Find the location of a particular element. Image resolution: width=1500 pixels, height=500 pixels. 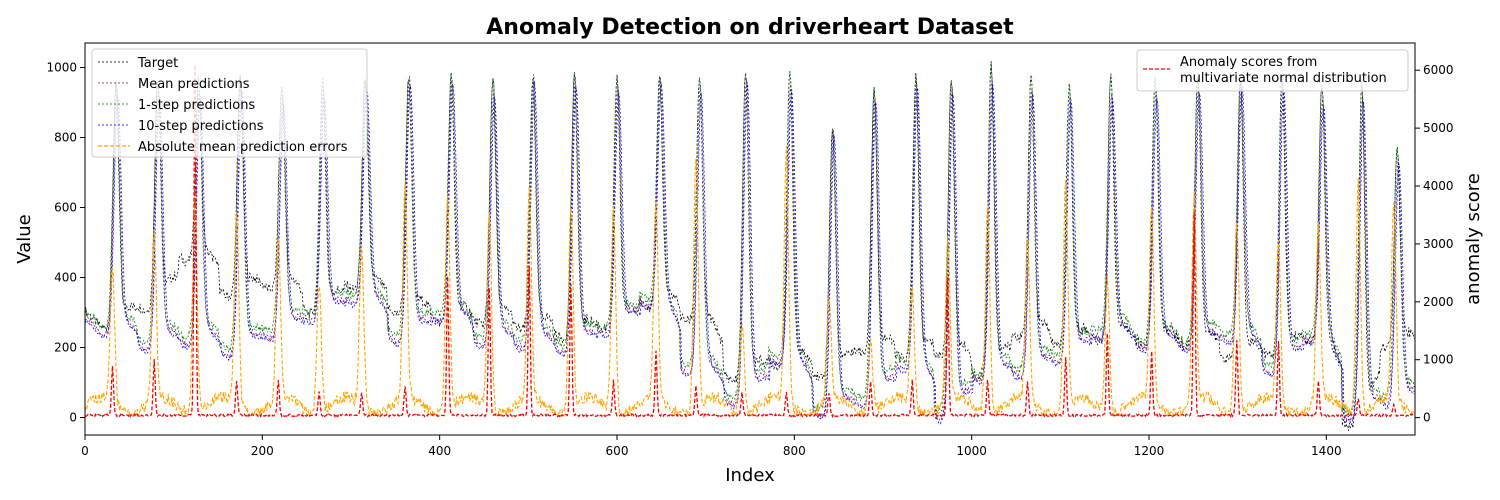

y2-tick-label: 4000 is located at coordinates (1438, 186).